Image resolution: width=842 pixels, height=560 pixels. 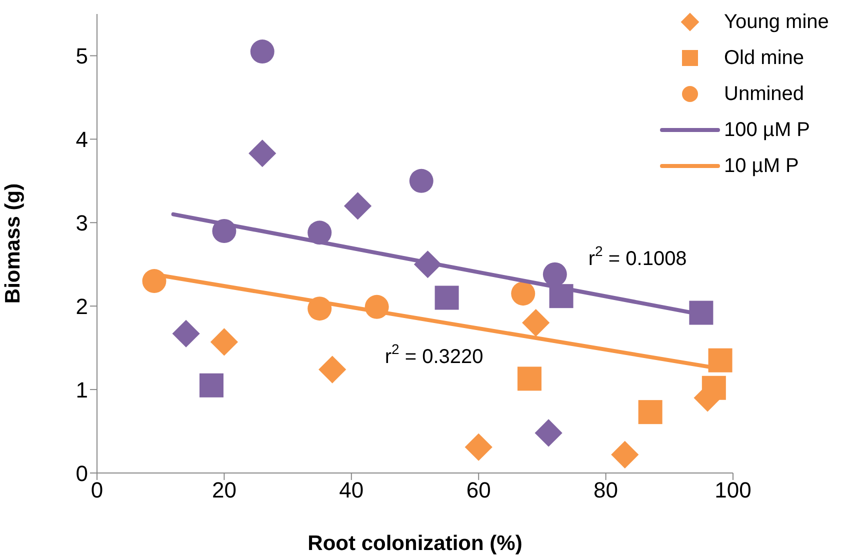 I want to click on x-tick-label: 100, so click(x=733, y=490).